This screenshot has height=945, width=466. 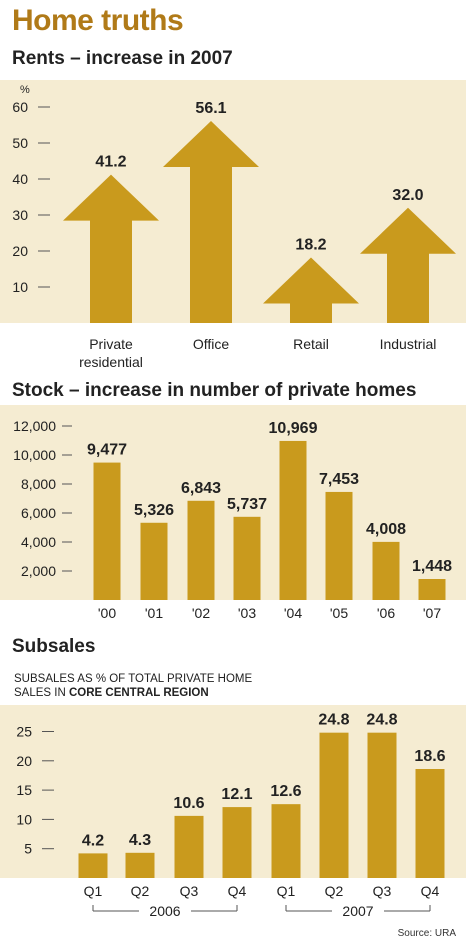 What do you see at coordinates (311, 344) in the screenshot?
I see `rents-category-label: Retail` at bounding box center [311, 344].